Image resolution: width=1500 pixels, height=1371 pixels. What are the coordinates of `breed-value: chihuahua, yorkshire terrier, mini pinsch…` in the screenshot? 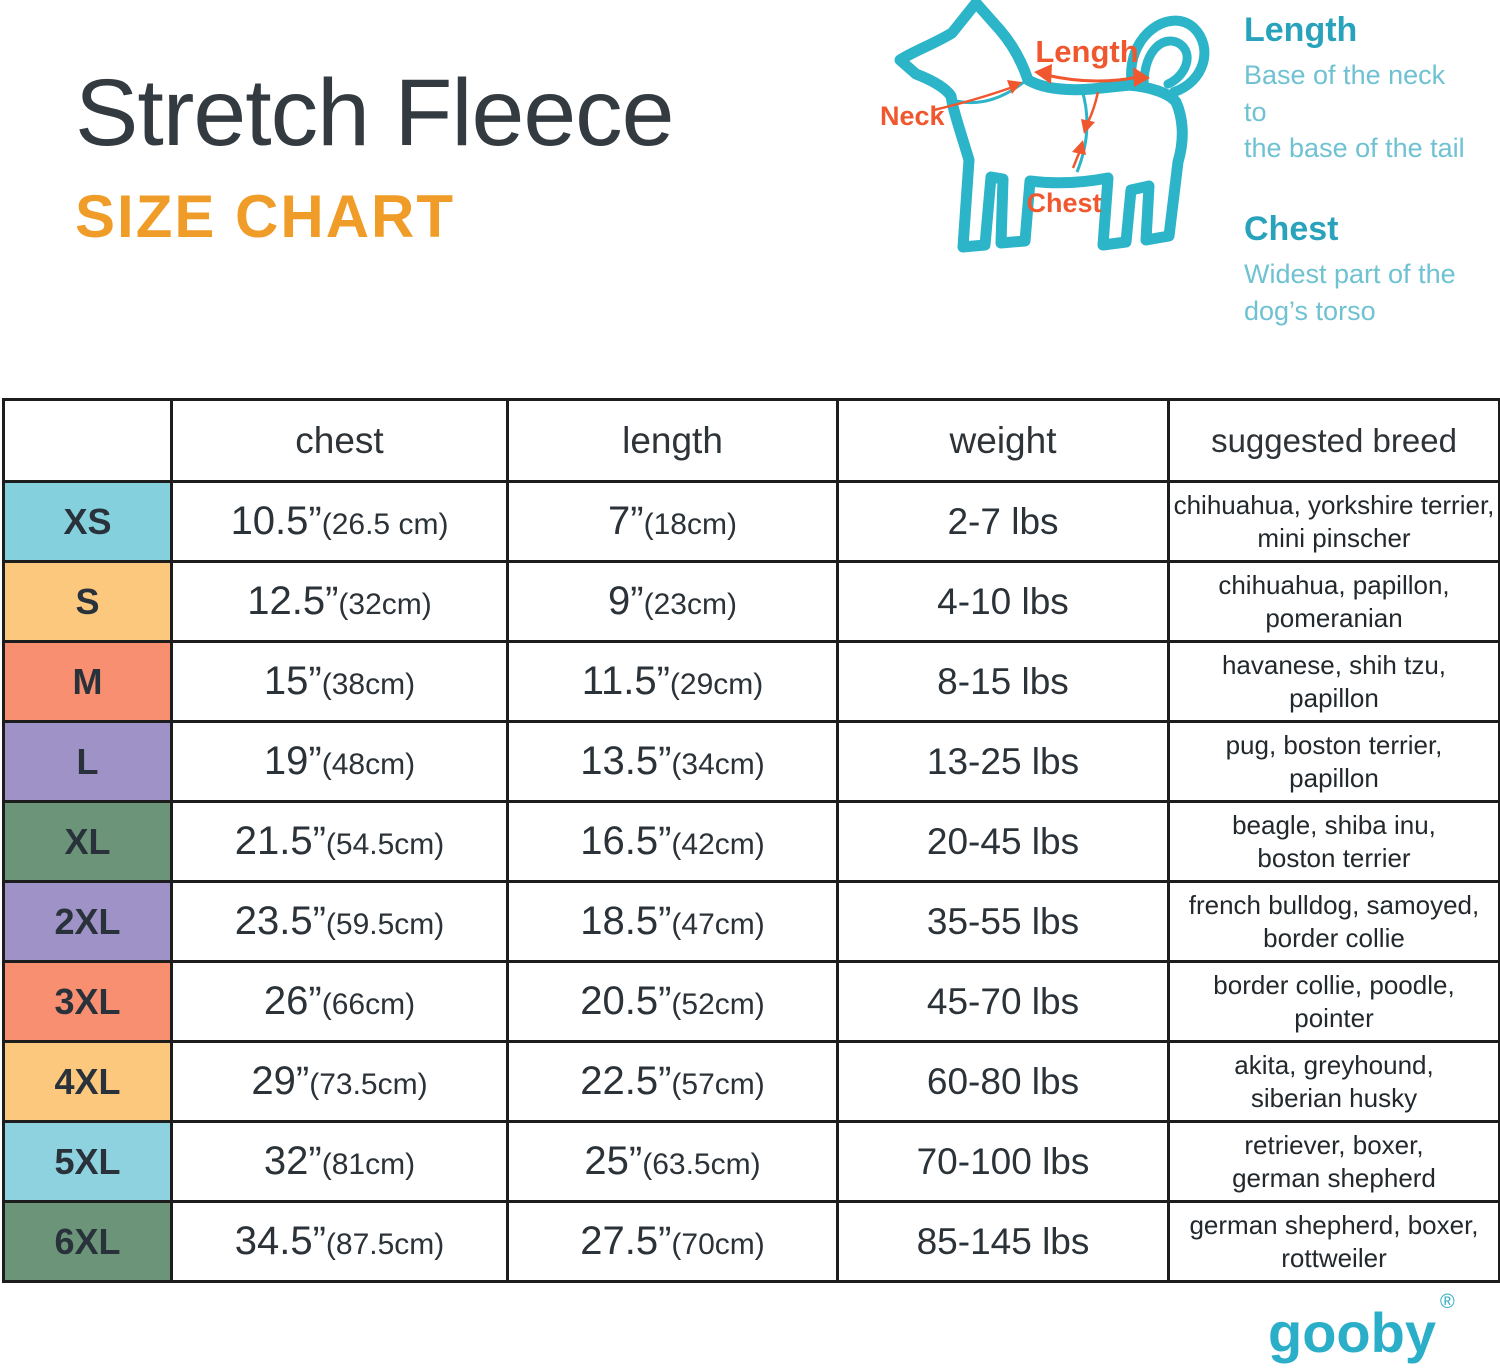 It's located at (1333, 521).